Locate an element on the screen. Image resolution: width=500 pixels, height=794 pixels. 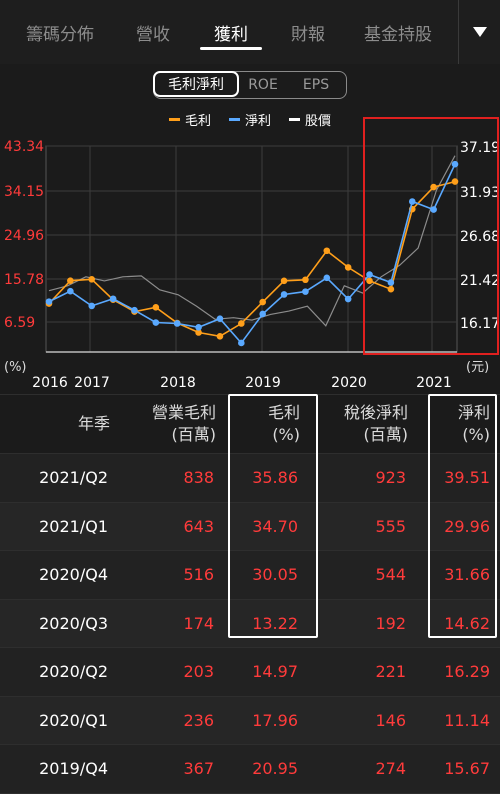
header-label: 毛利 is located at coordinates (283, 412).